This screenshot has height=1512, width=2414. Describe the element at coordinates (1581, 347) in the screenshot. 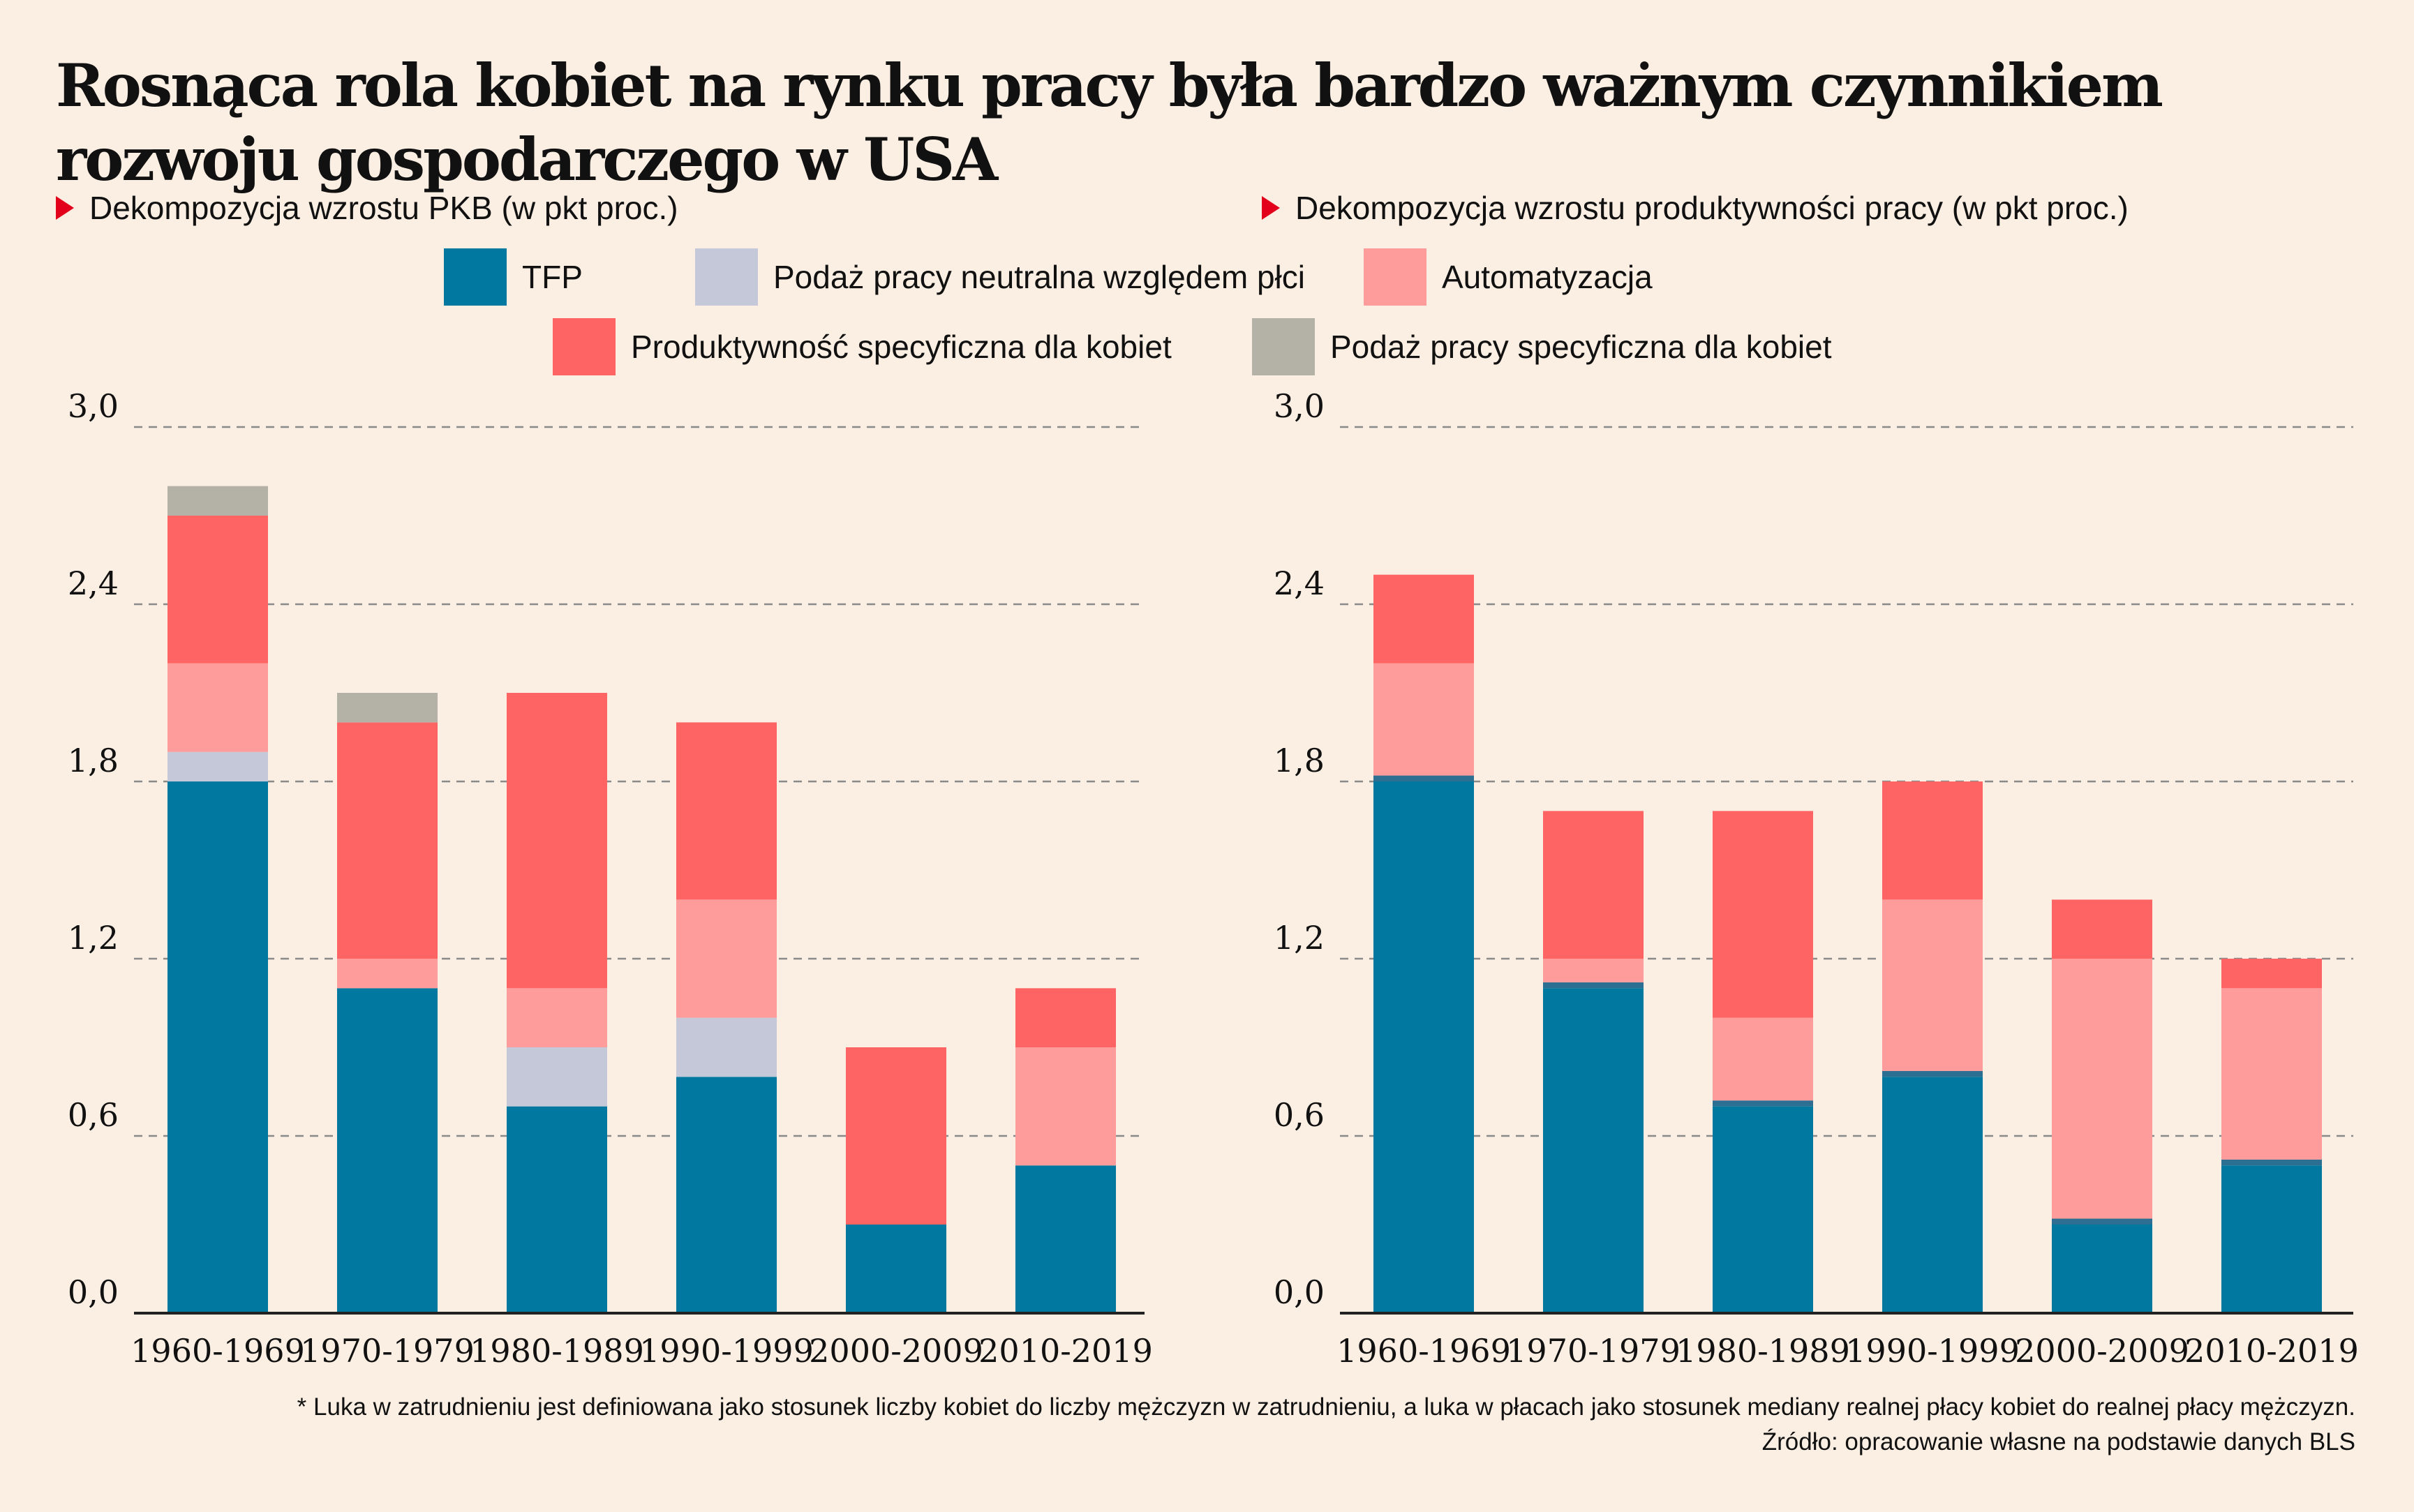

I see `legend-label: Podaż pracy specyficzna dla kobiet` at that location.